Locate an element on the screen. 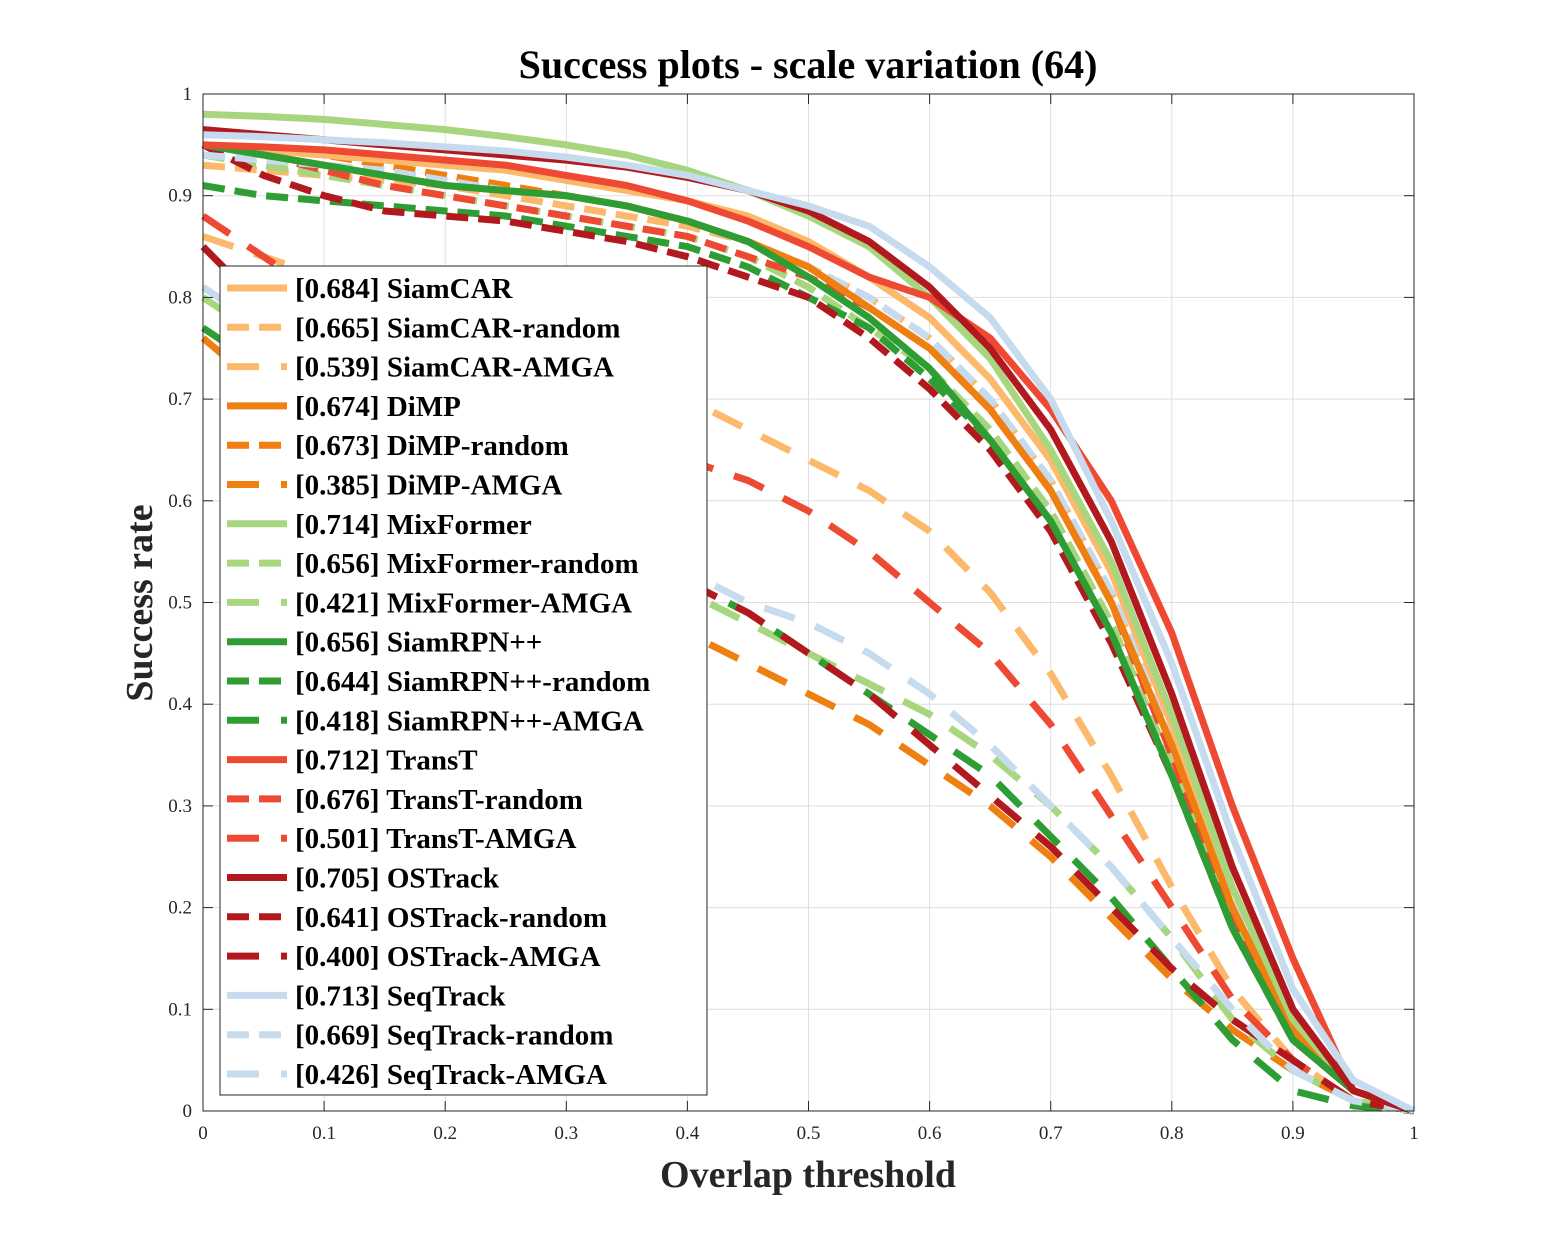  y-tick-labels: 0 0.1 0.2 0.3 0.4 0.5 0.6 0.7 0.8 0.9 1 is located at coordinates (180, 603).